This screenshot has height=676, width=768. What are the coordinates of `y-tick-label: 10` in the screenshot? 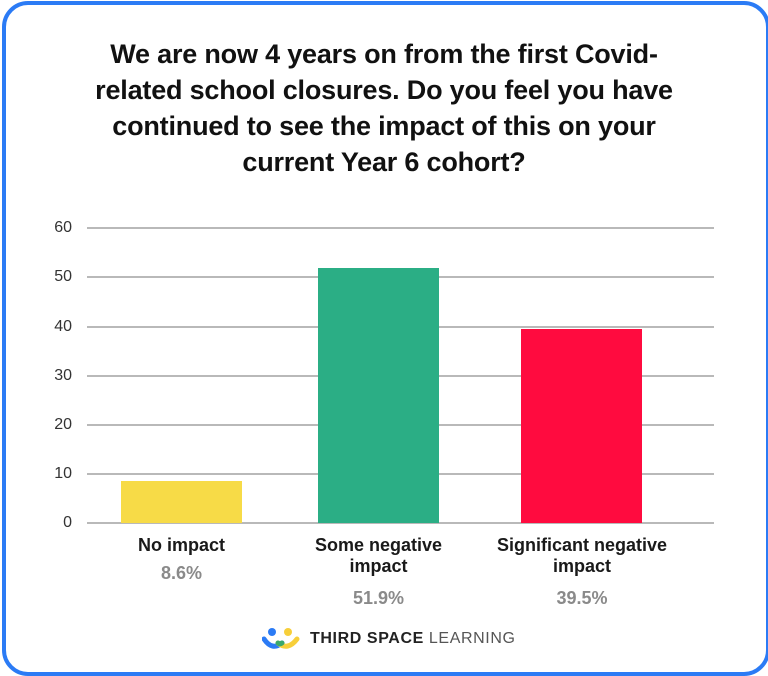 It's located at (63, 473).